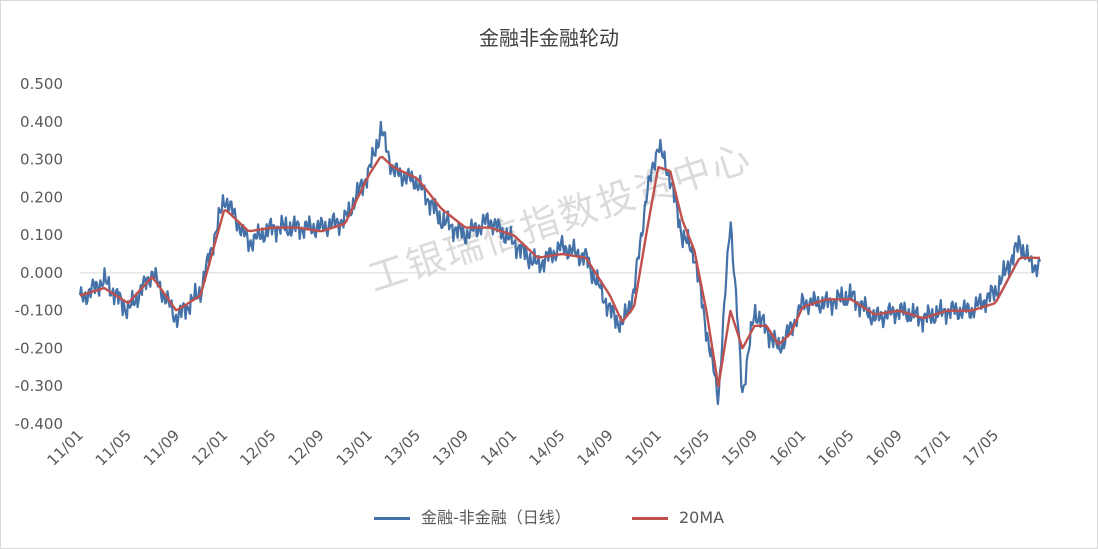 This screenshot has width=1098, height=549. What do you see at coordinates (41, 197) in the screenshot?
I see `y-tick-label: 0.200` at bounding box center [41, 197].